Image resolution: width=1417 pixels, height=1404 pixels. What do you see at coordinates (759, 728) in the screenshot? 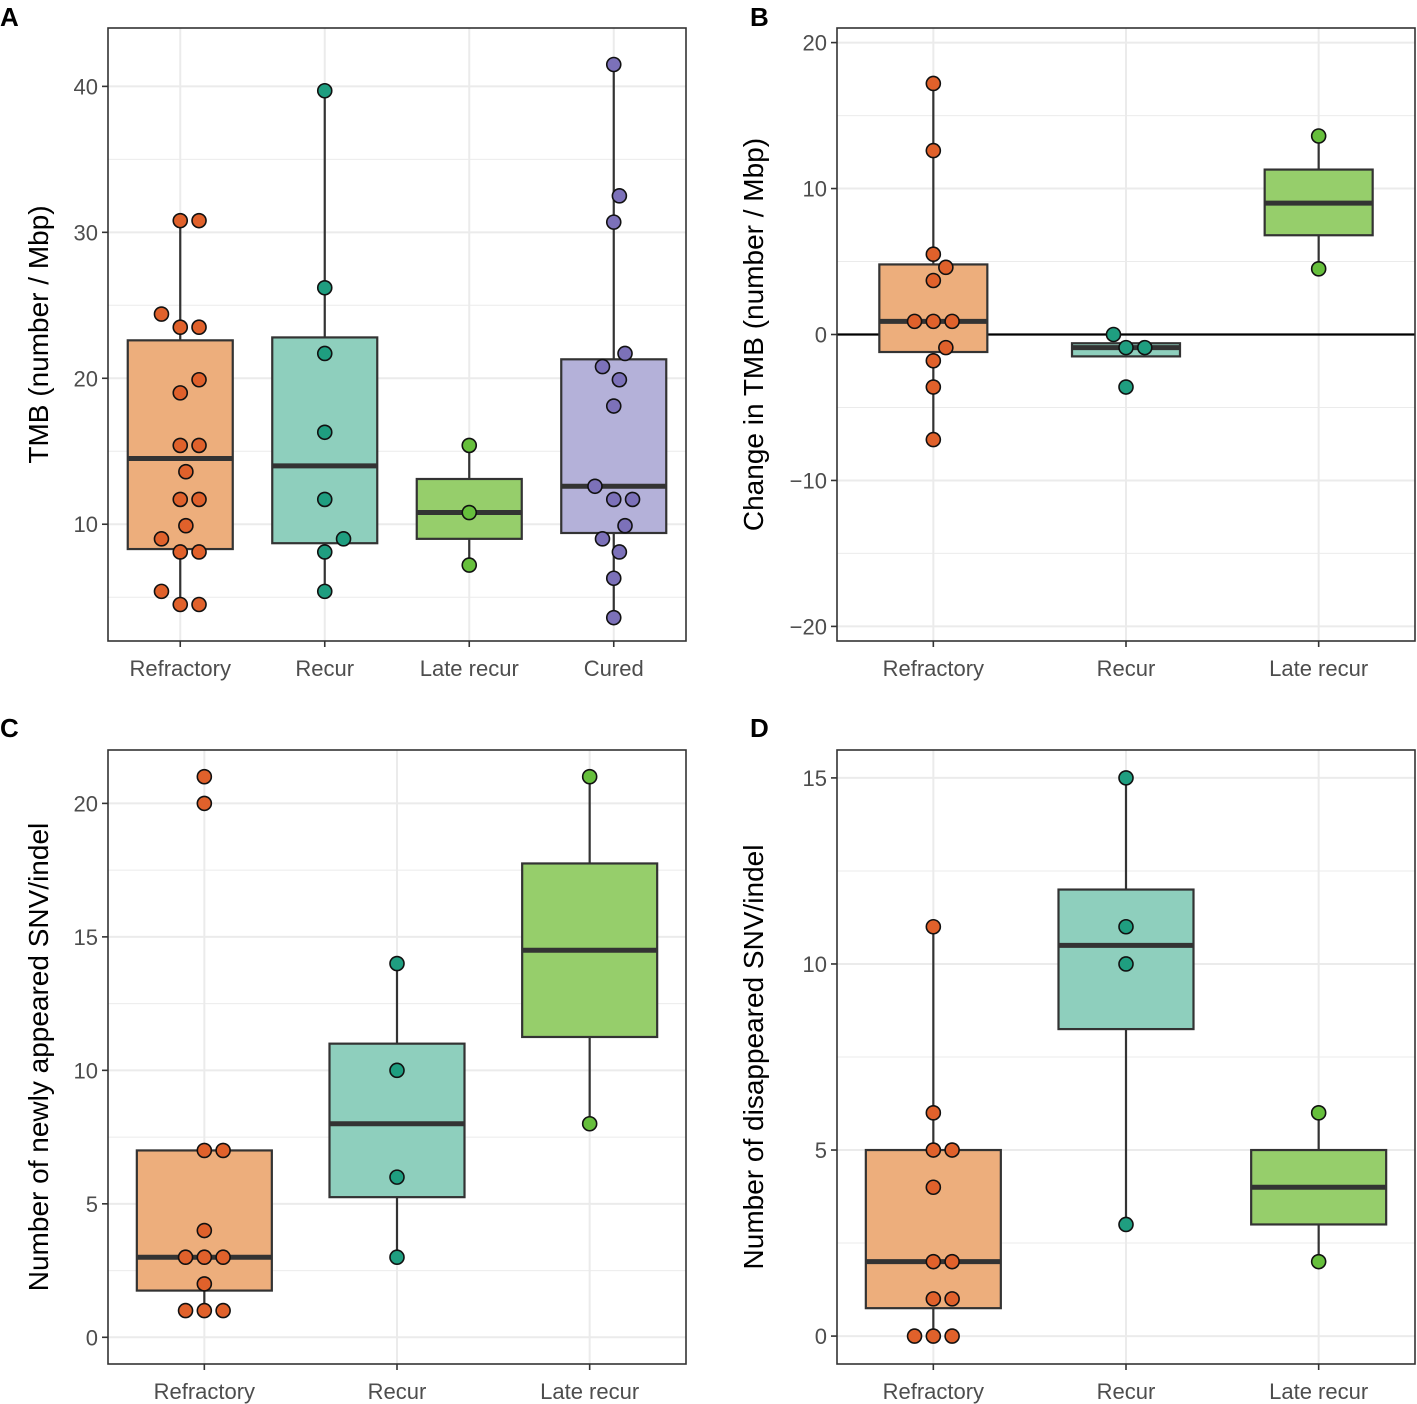
I see `panel-letter-d: D` at bounding box center [759, 728].